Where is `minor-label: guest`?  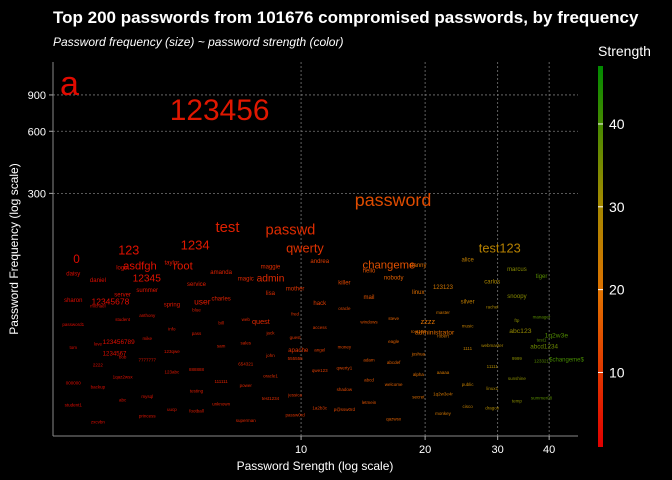
minor-label: guest is located at coordinates (296, 337).